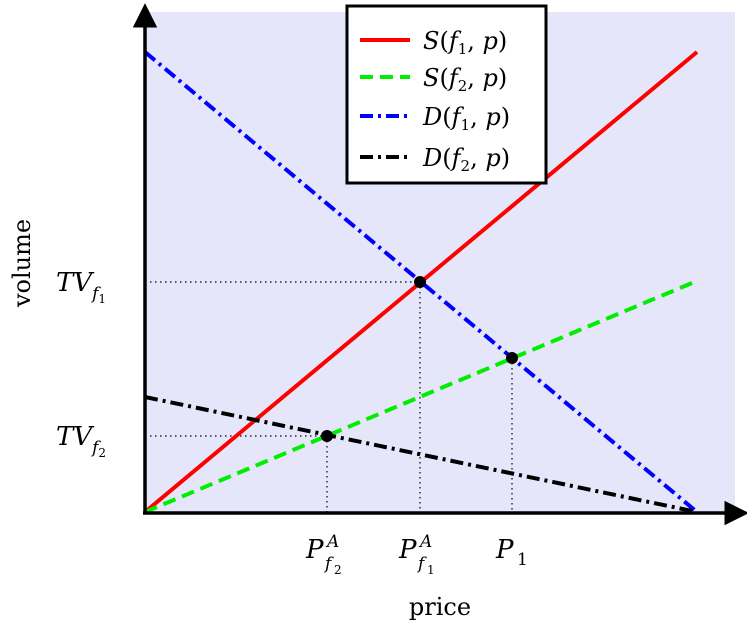 This screenshot has height=626, width=747. What do you see at coordinates (81, 441) in the screenshot?
I see `y-tick-tvf2: TVf2` at bounding box center [81, 441].